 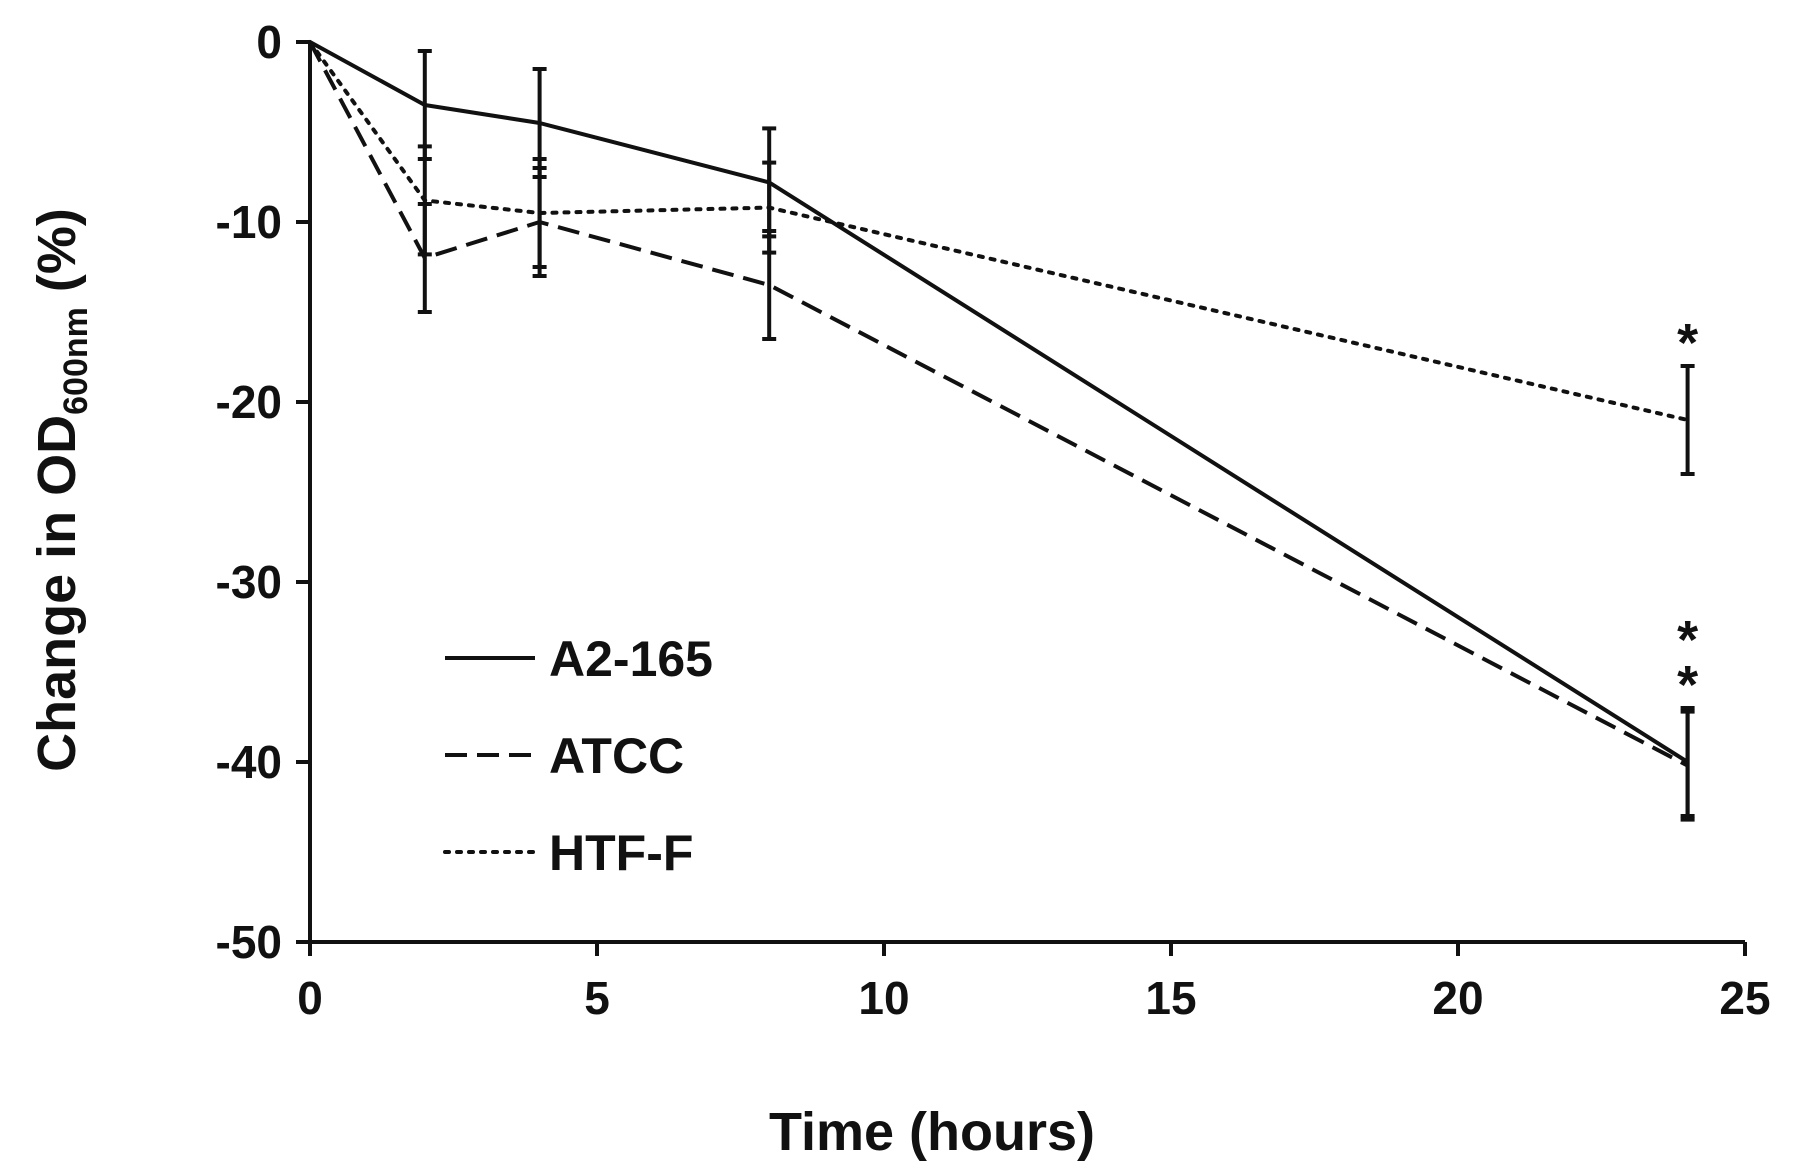 I want to click on x-axis-ticks: 0 5 10 15 20 25, so click(x=1034, y=983).